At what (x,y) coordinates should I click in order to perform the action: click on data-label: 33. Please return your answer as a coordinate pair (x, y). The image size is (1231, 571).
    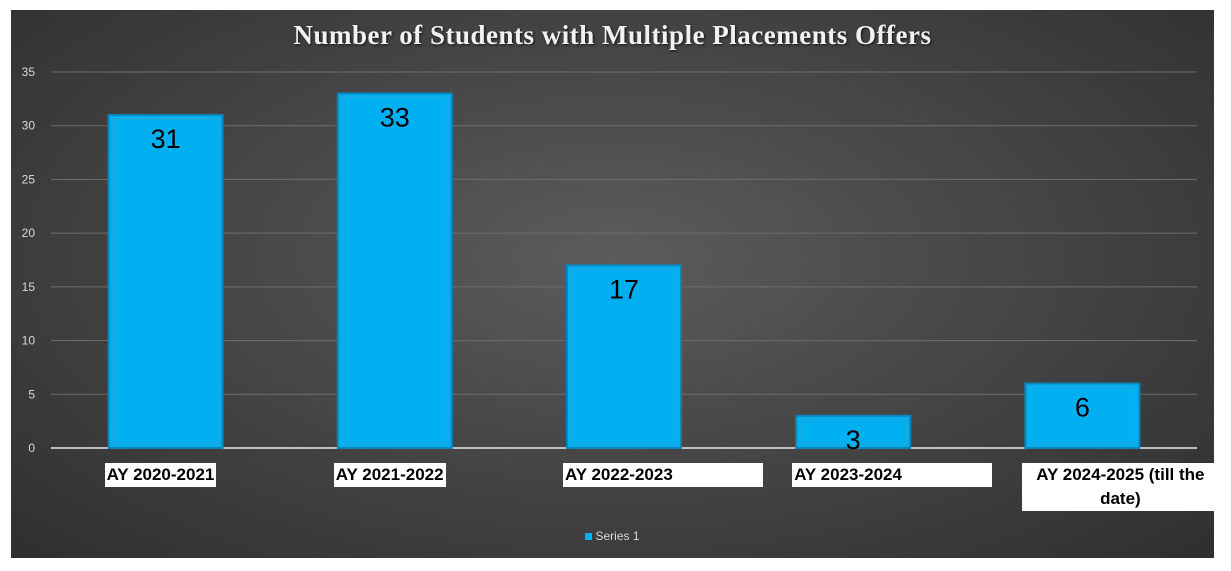
    Looking at the image, I should click on (395, 117).